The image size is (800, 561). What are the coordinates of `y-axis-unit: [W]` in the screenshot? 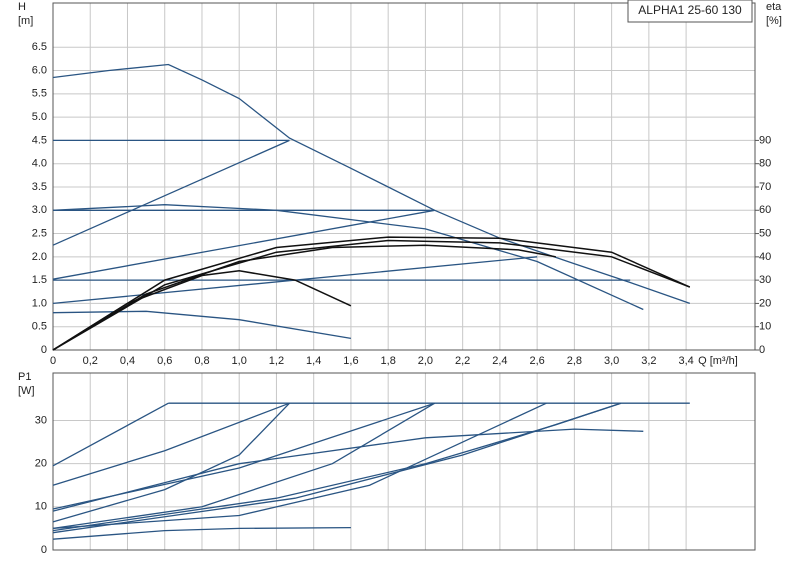 It's located at (26, 391).